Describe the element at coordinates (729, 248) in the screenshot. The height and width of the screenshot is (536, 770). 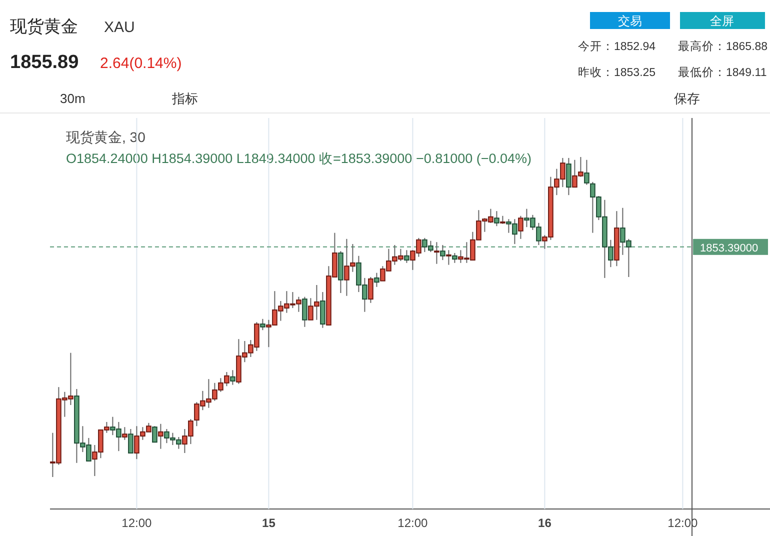
I see `text: 1853.39000` at that location.